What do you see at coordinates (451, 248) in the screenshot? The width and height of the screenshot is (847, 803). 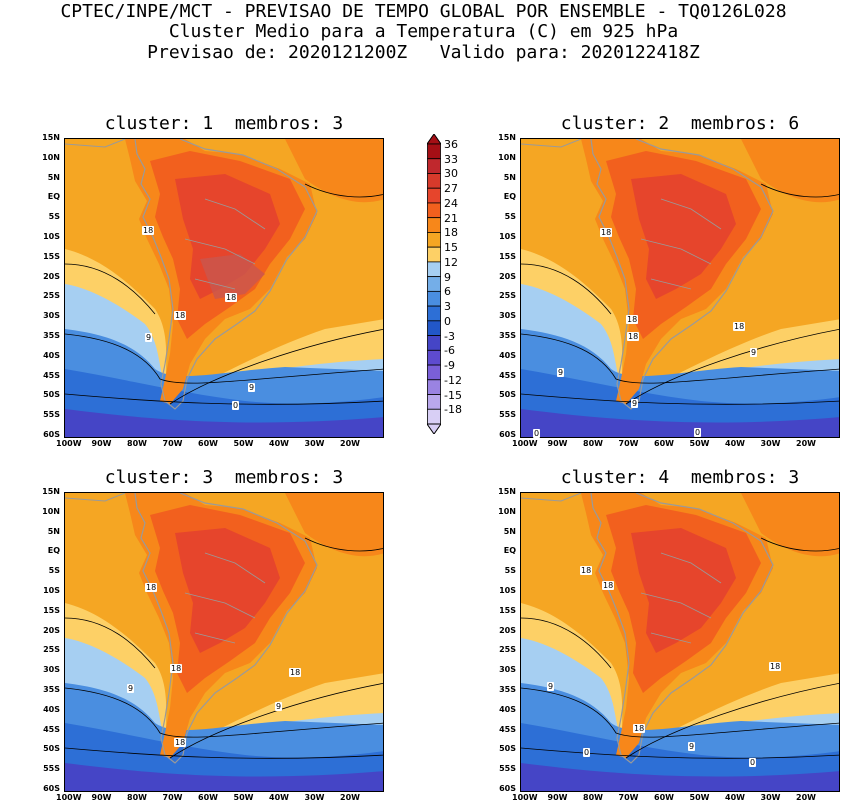 I see `colorbar-tick-label: 15` at bounding box center [451, 248].